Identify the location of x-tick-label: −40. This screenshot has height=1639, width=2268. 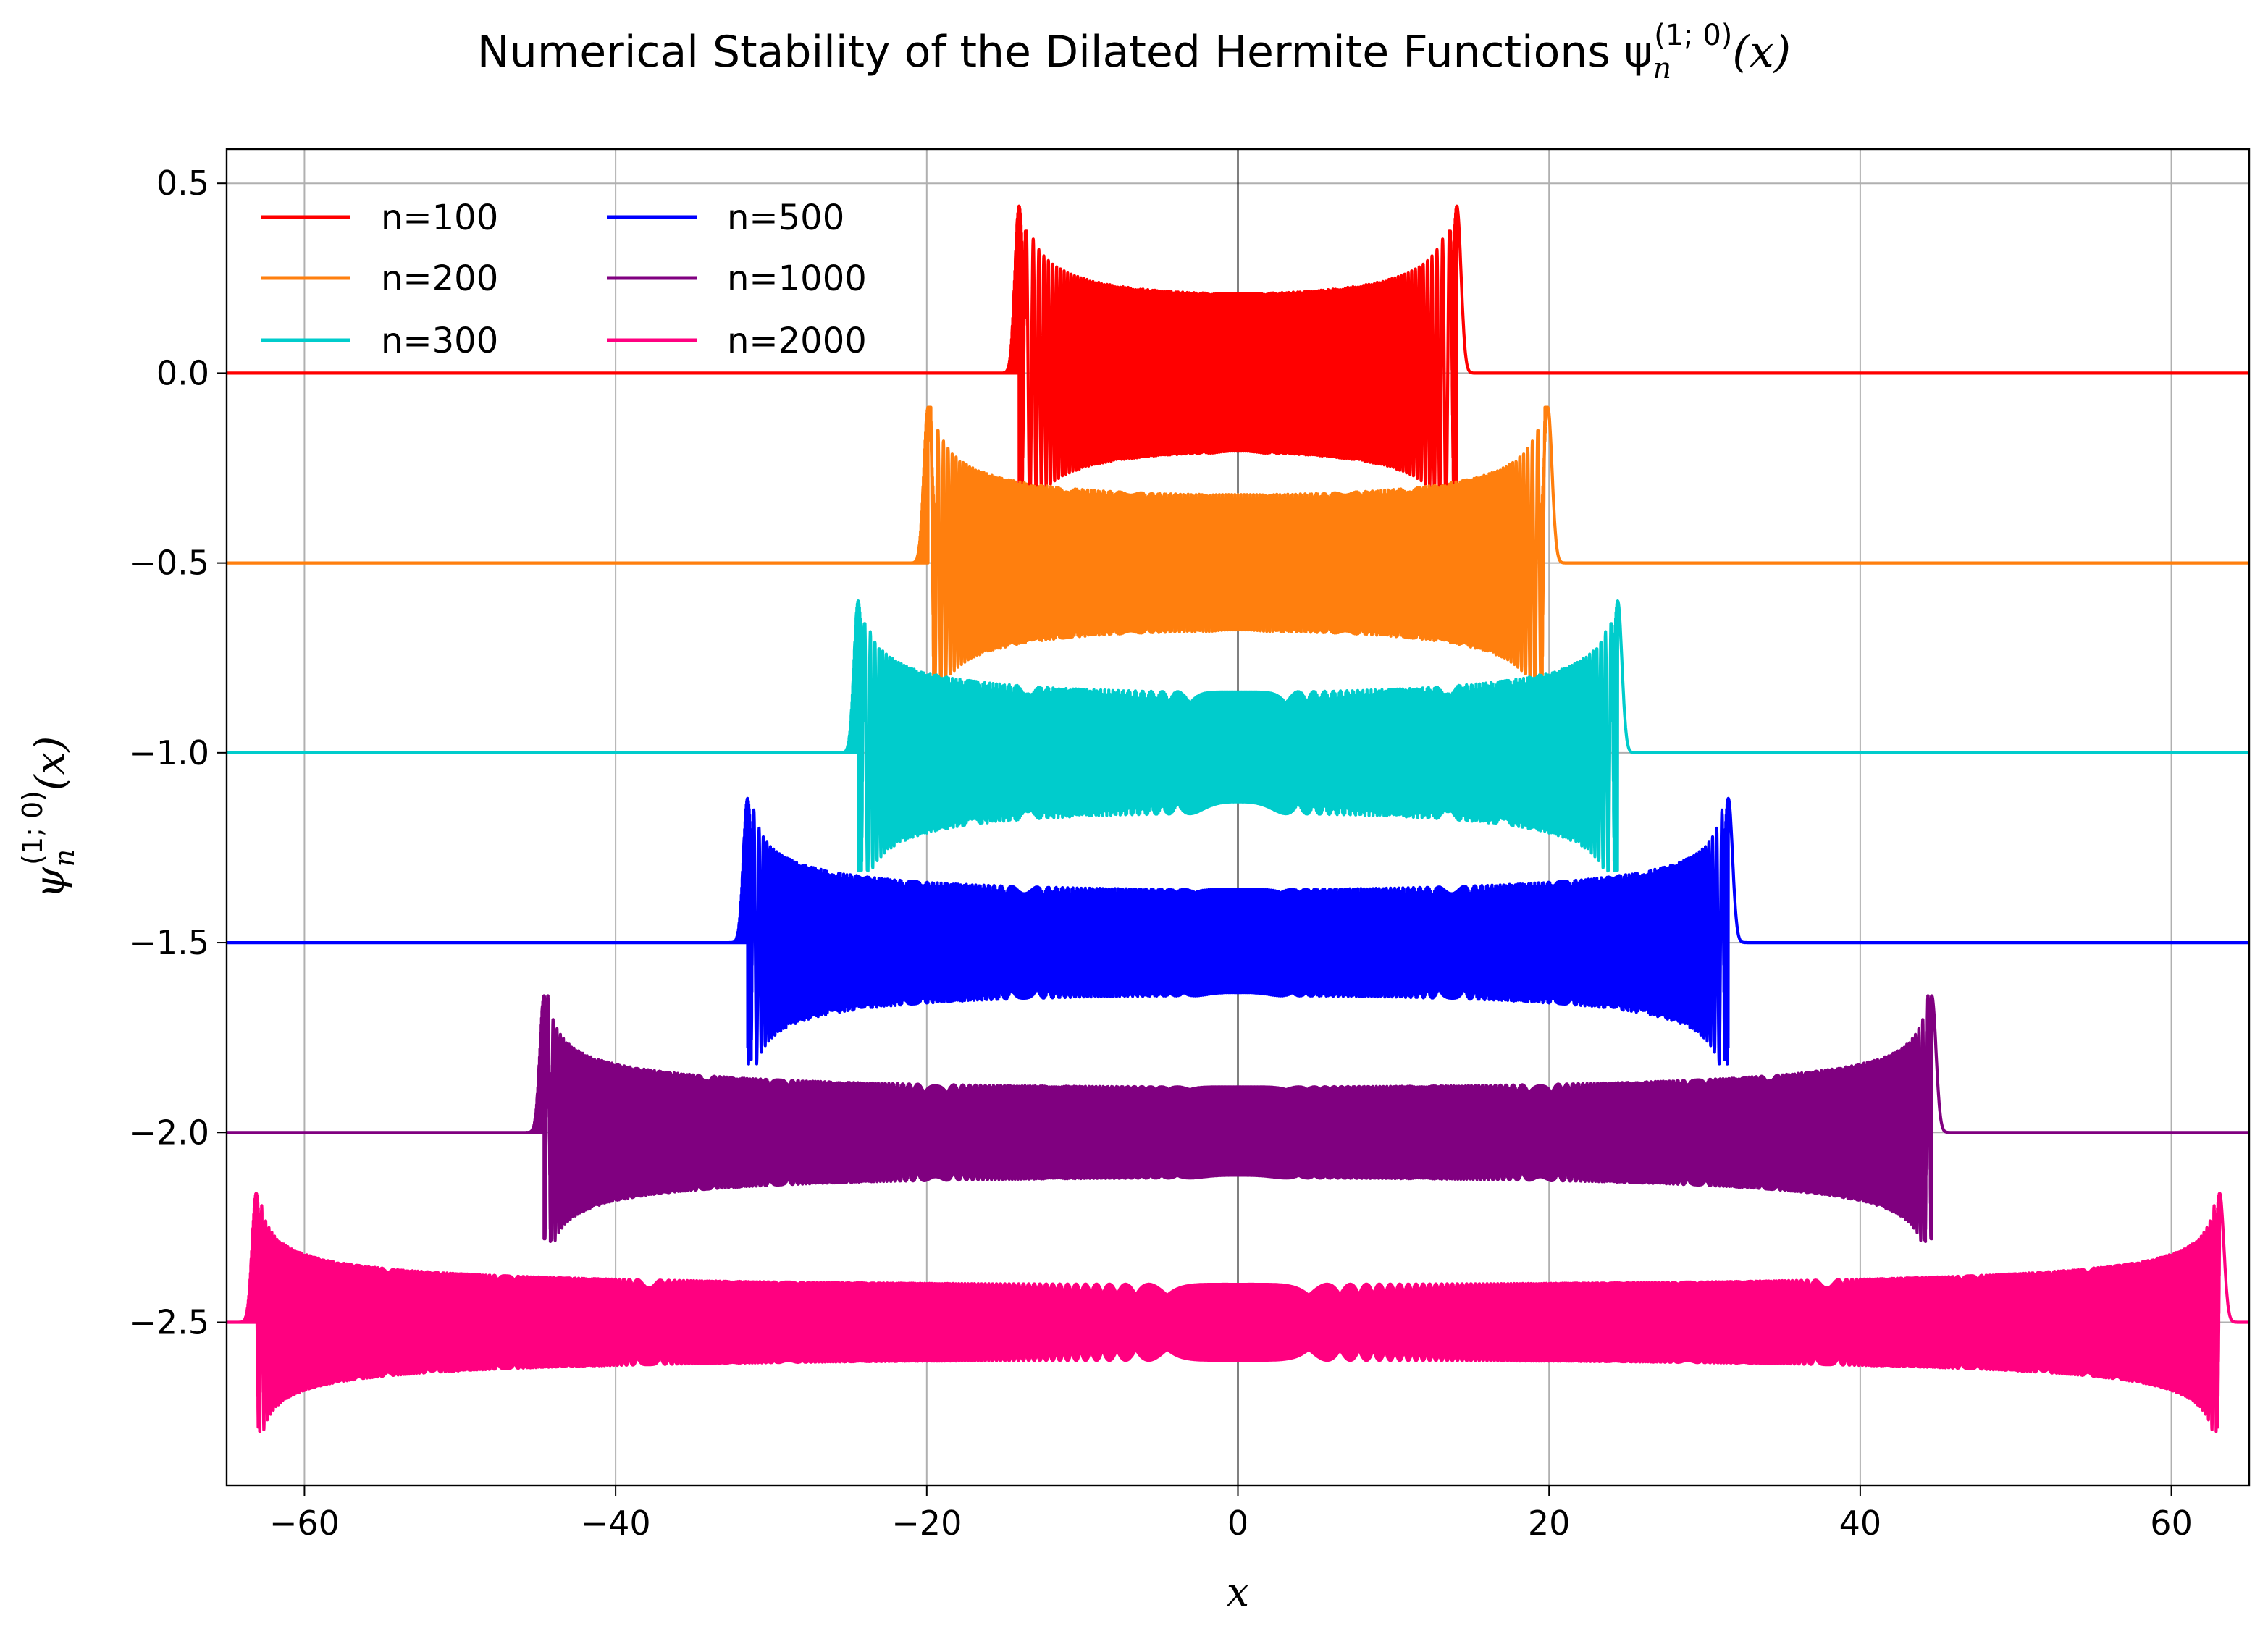
(616, 1524).